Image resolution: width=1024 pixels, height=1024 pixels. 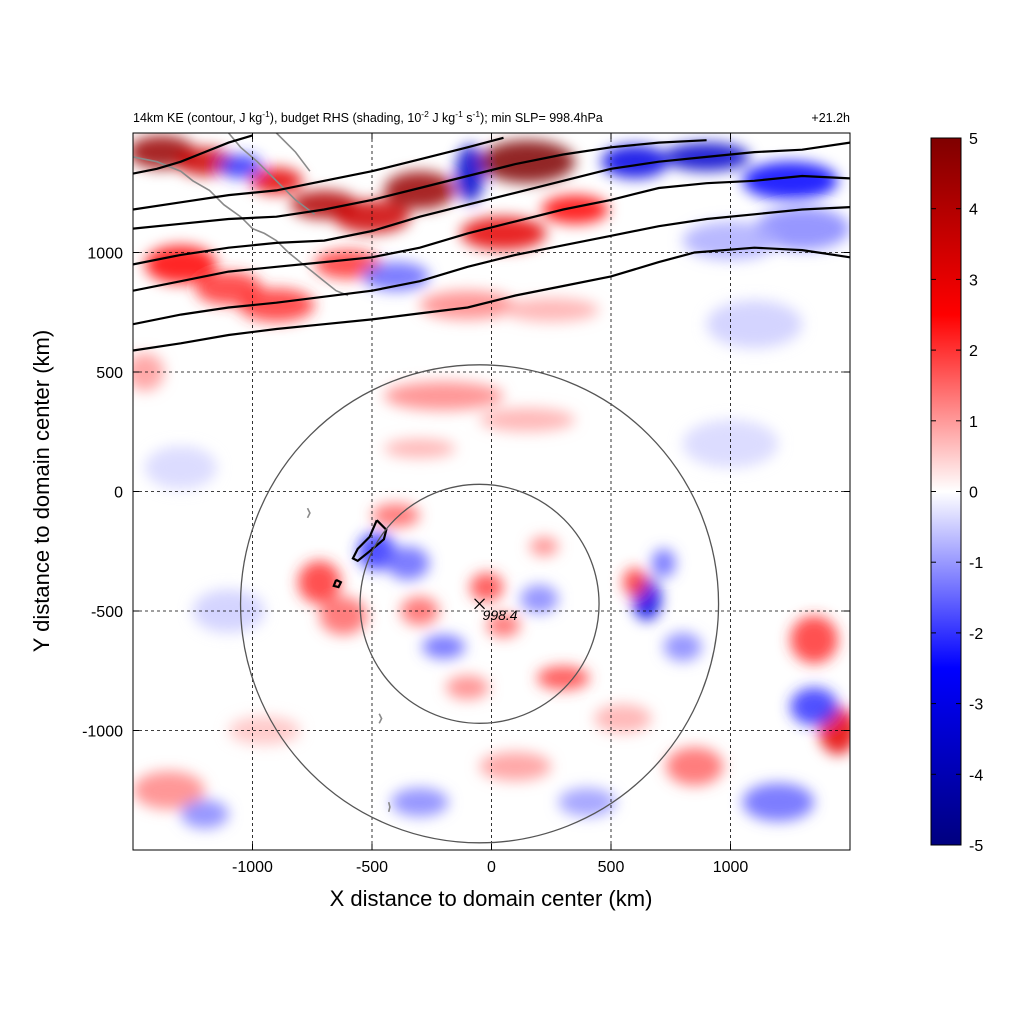 I want to click on y-tick-label-1: 500, so click(x=109, y=373).